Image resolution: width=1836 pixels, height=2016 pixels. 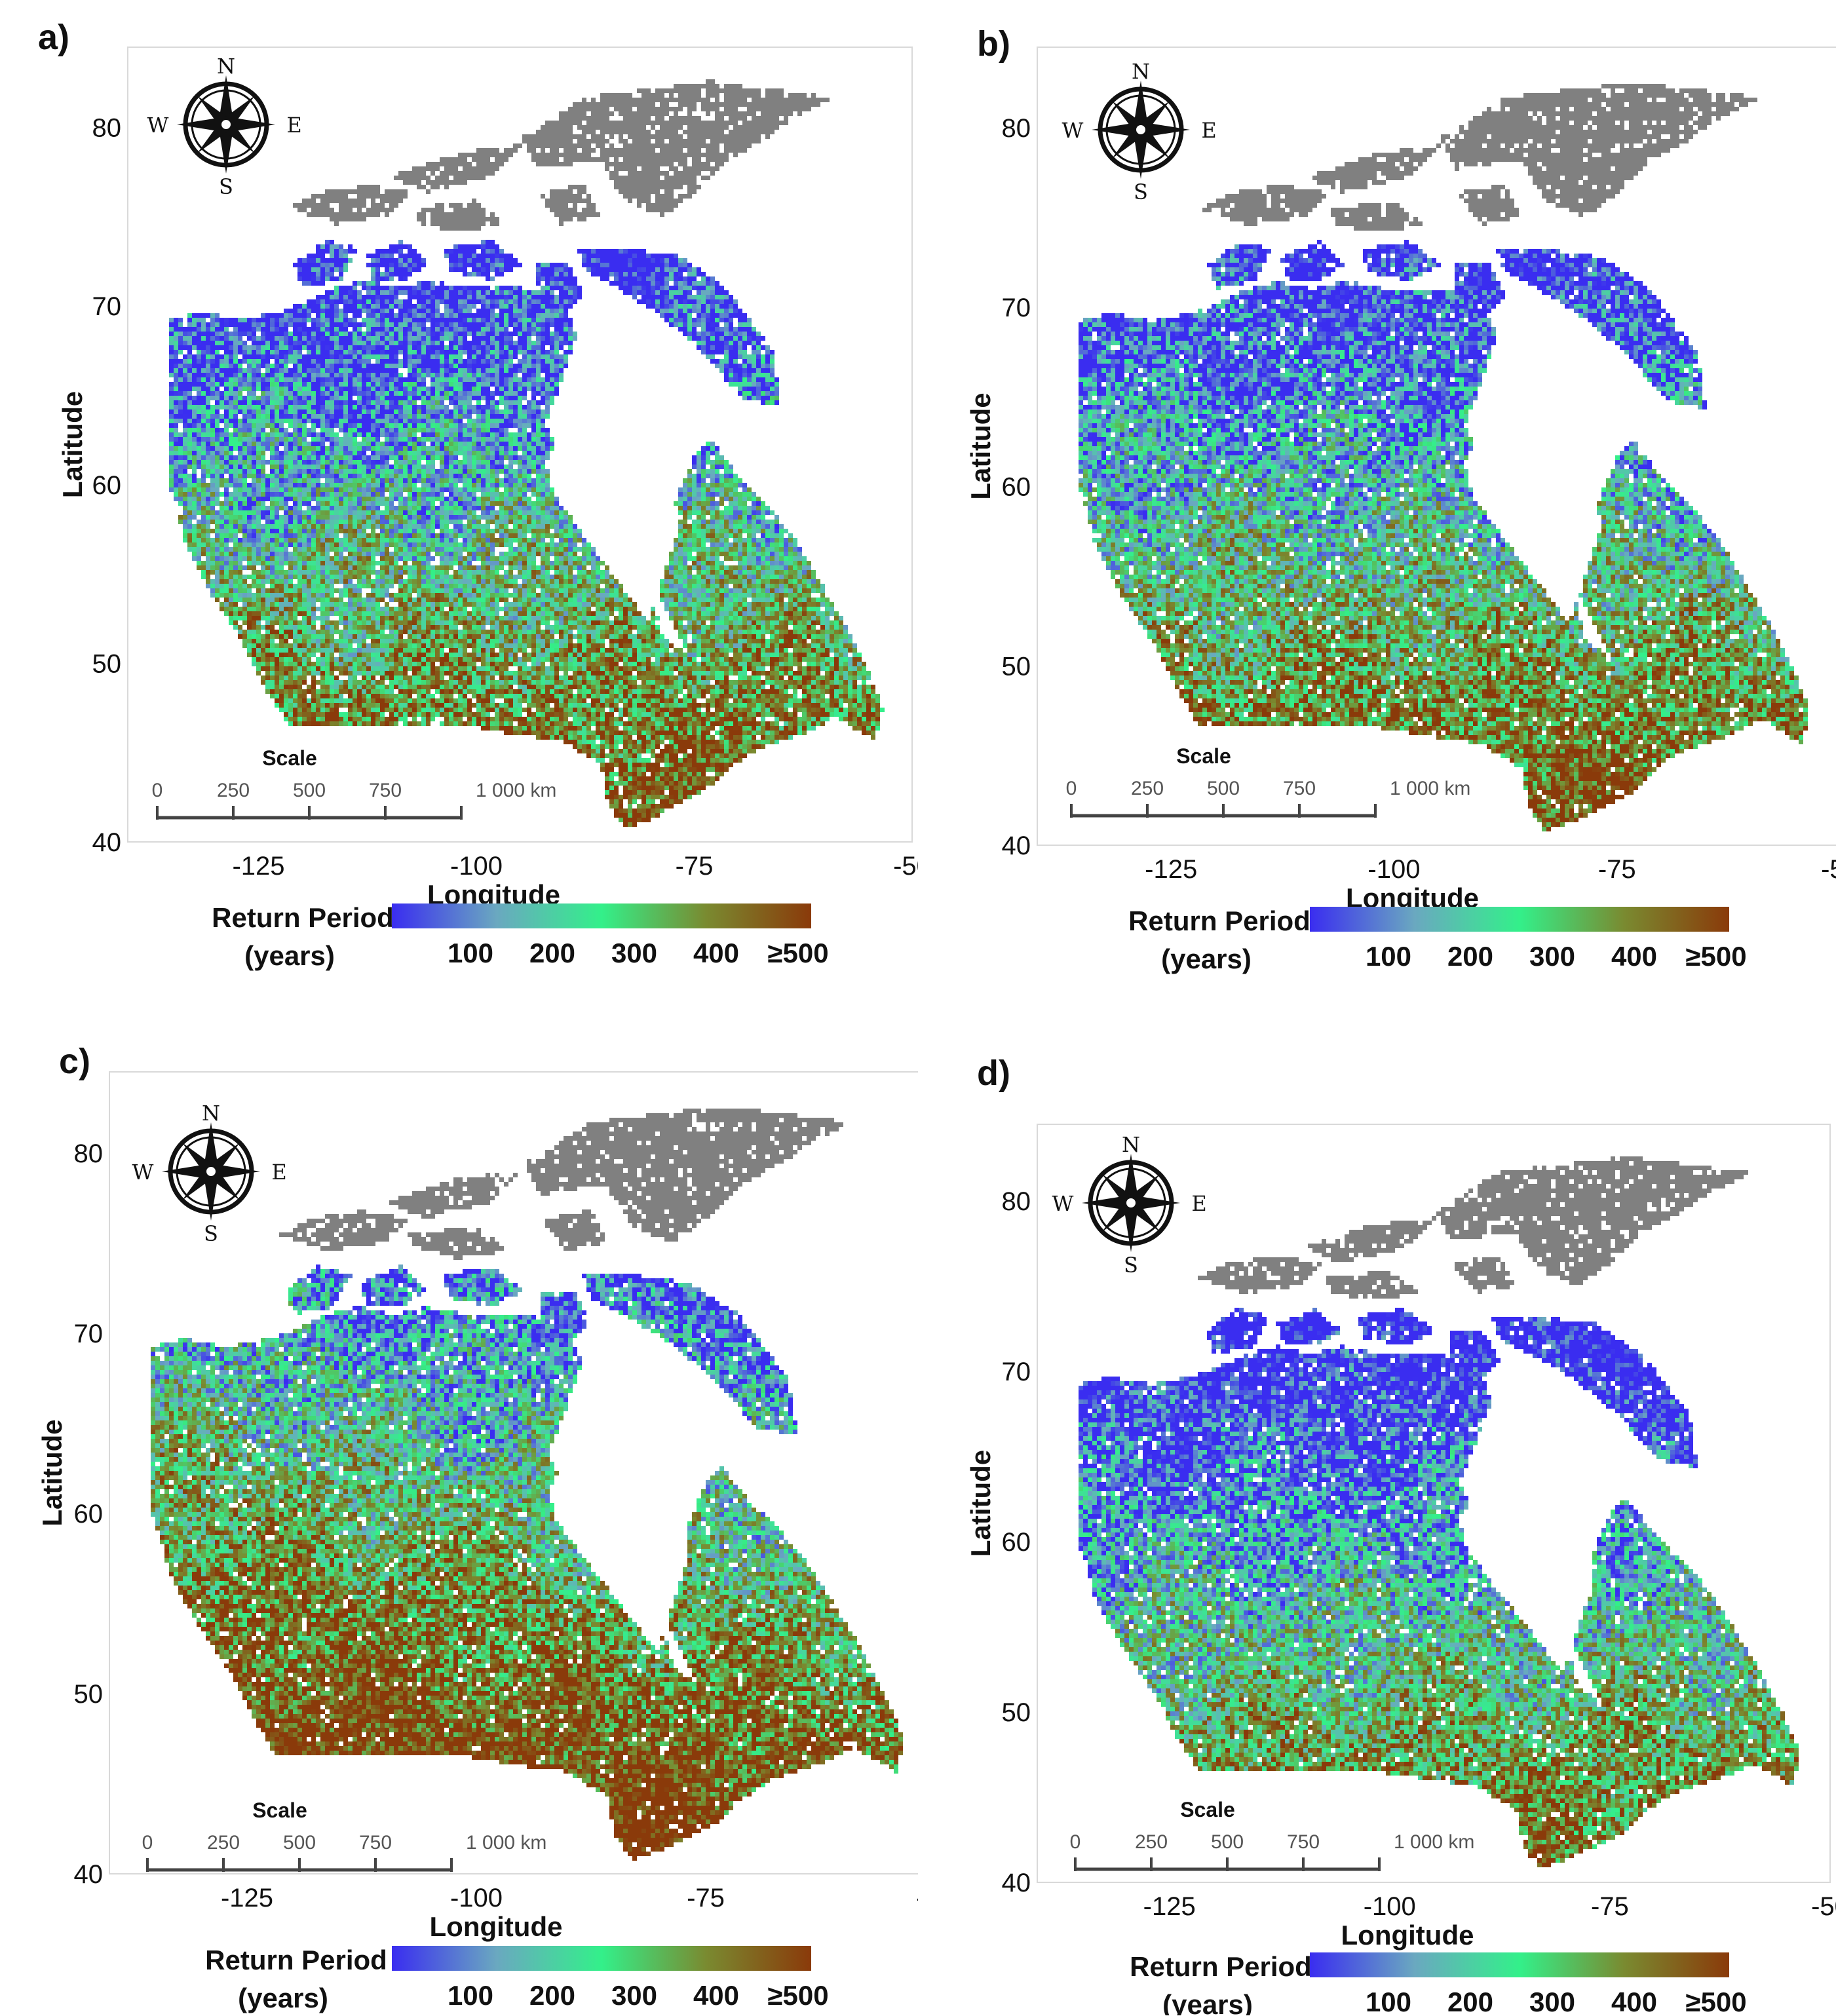 I want to click on y-tick-label: 50, so click(x=1016, y=1712).